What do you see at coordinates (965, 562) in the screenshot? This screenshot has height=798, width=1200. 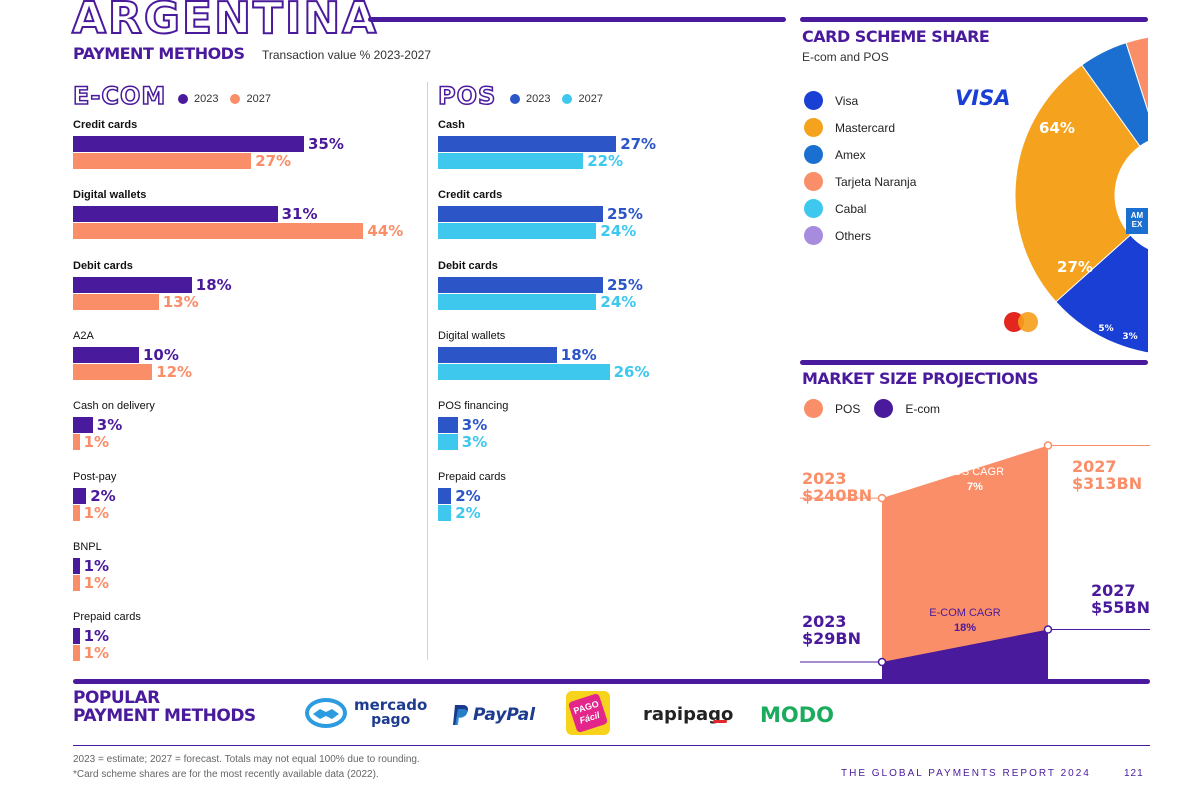 I see `pos-area` at bounding box center [965, 562].